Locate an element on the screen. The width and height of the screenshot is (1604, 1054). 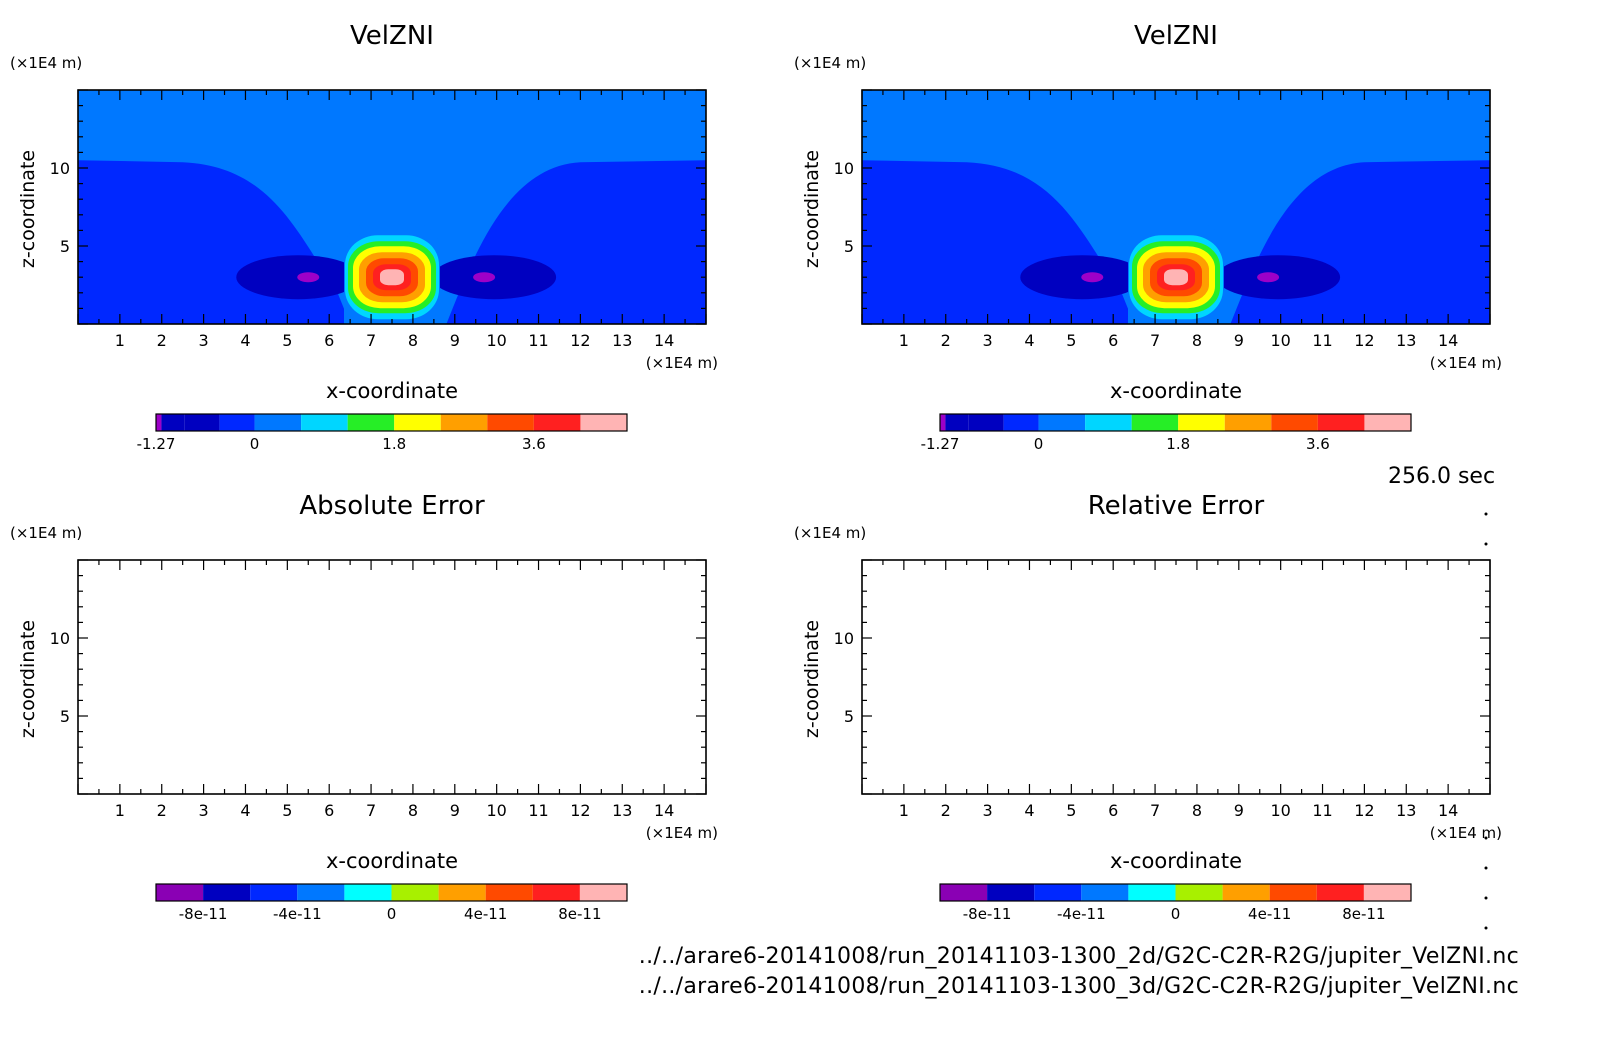
y-tick-label: 5 is located at coordinates (65, 246).